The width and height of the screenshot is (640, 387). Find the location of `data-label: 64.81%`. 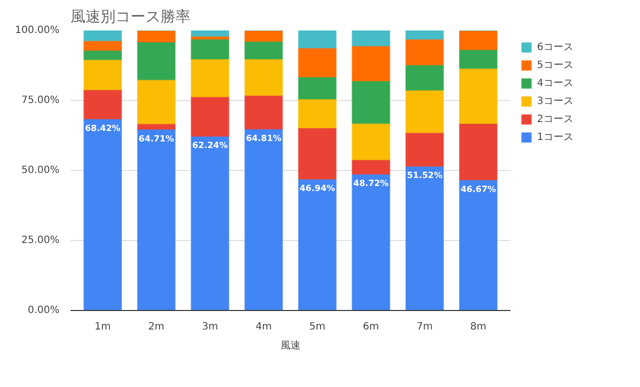

data-label: 64.81% is located at coordinates (264, 139).